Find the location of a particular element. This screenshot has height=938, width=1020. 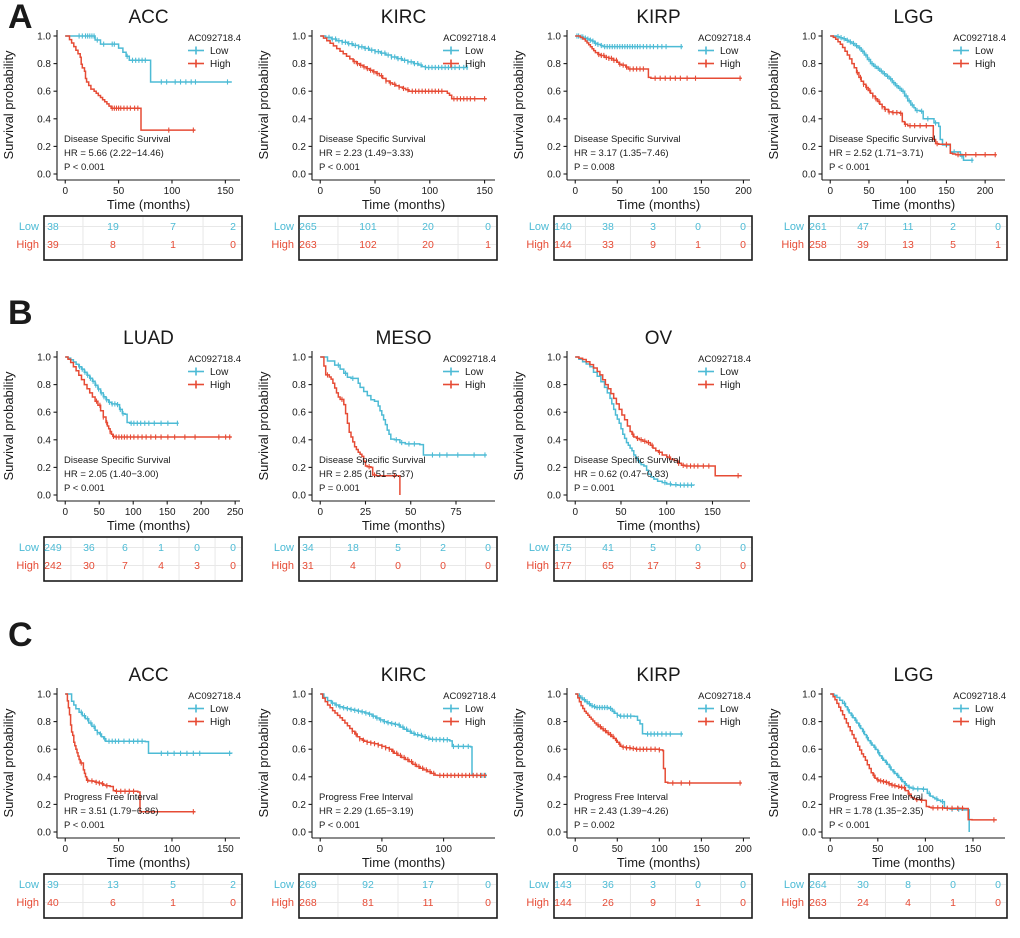

hazard-ratio: HR = 2.29 (1.65−3.19) is located at coordinates (366, 811).